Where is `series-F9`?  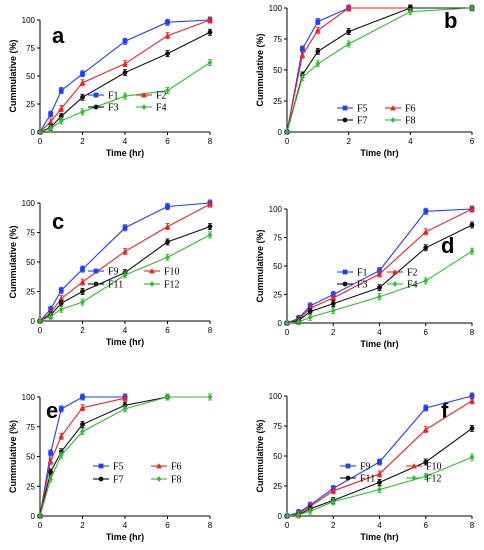 series-F9 is located at coordinates (125, 261).